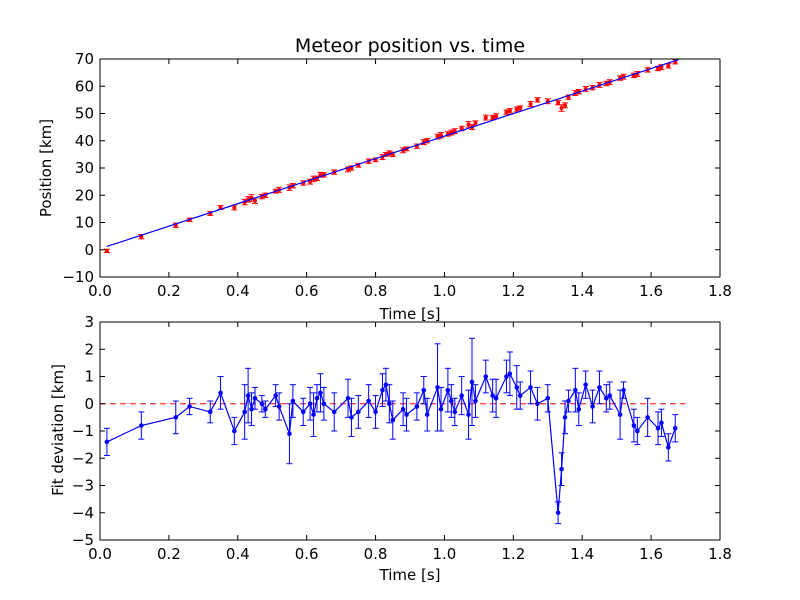  I want to click on x-tick-label: 1.8, so click(720, 291).